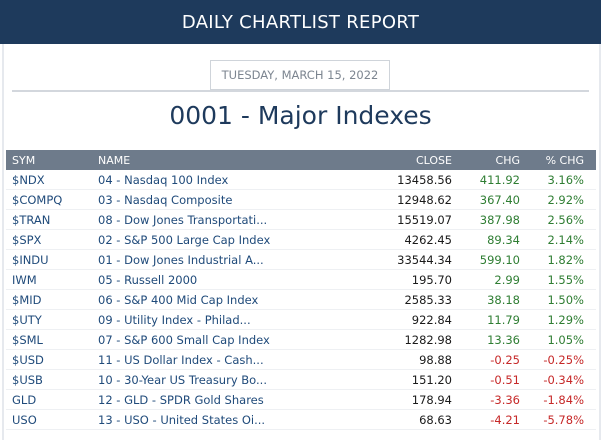 The width and height of the screenshot is (601, 440). I want to click on pct-change-value: 1.82%, so click(565, 259).